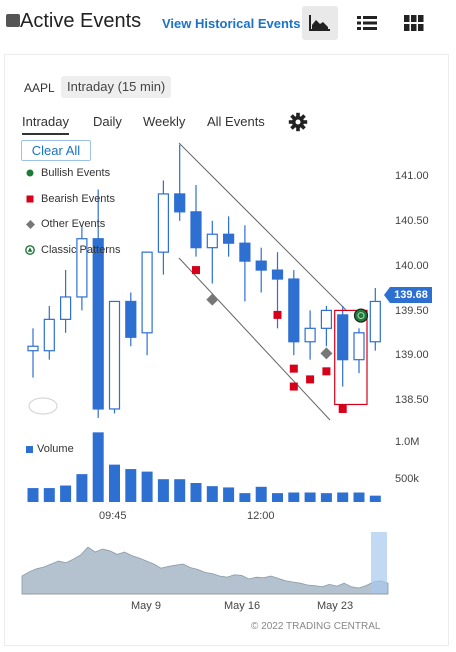 This screenshot has width=456, height=652. What do you see at coordinates (30, 250) in the screenshot?
I see `green-triangle-circle-icon` at bounding box center [30, 250].